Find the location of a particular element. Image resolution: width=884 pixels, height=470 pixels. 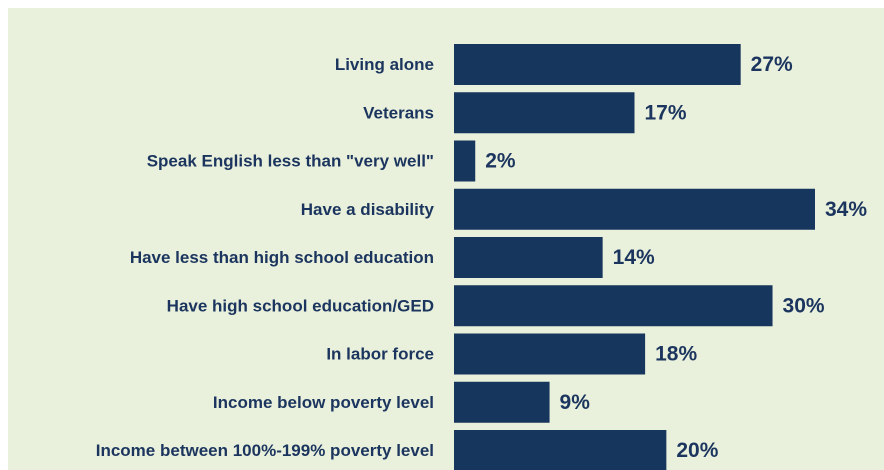

value-label: 14% is located at coordinates (634, 257).